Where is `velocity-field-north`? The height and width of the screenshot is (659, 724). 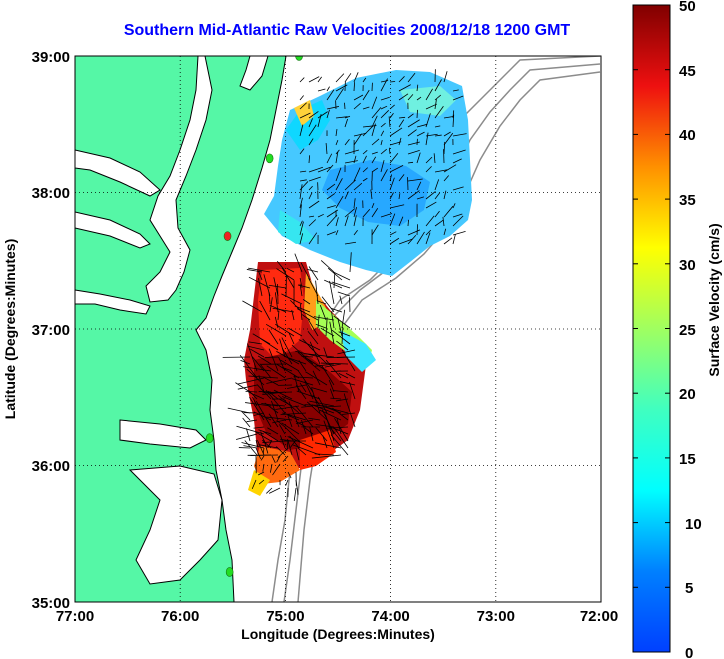 velocity-field-north is located at coordinates (368, 173).